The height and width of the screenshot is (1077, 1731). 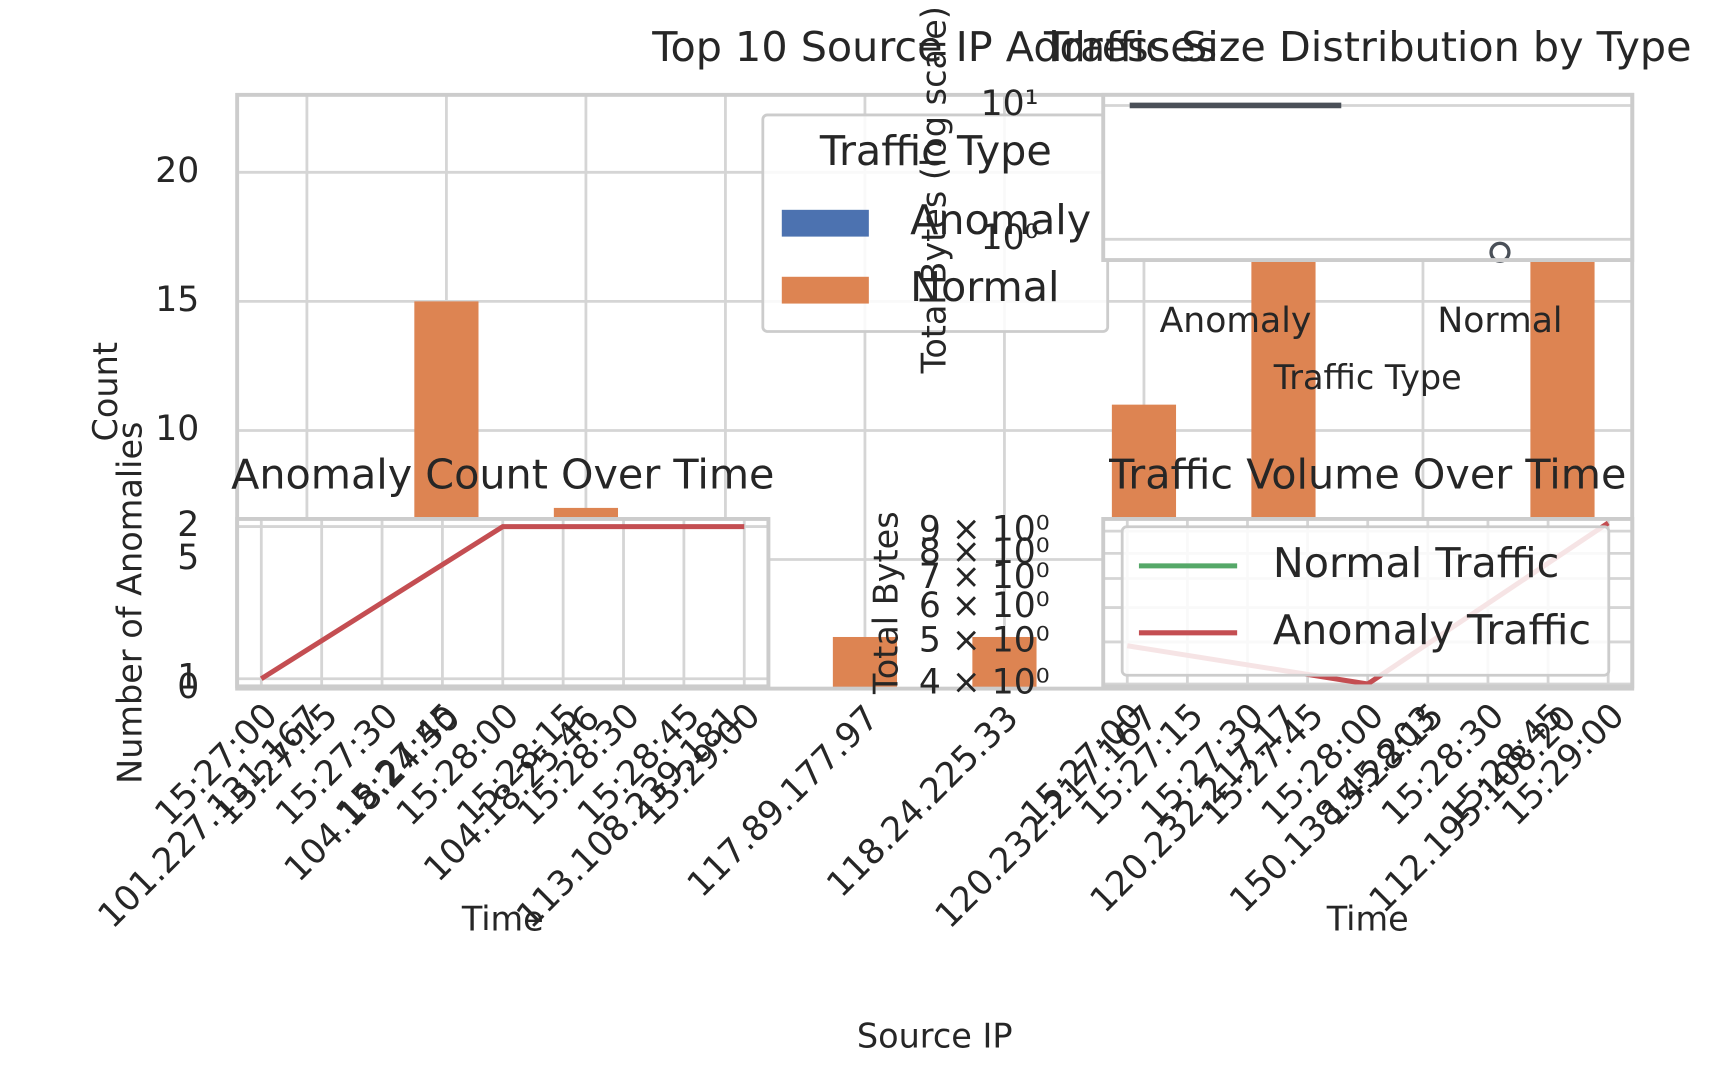 I want to click on y-tick-label: 0, so click(x=188, y=687).